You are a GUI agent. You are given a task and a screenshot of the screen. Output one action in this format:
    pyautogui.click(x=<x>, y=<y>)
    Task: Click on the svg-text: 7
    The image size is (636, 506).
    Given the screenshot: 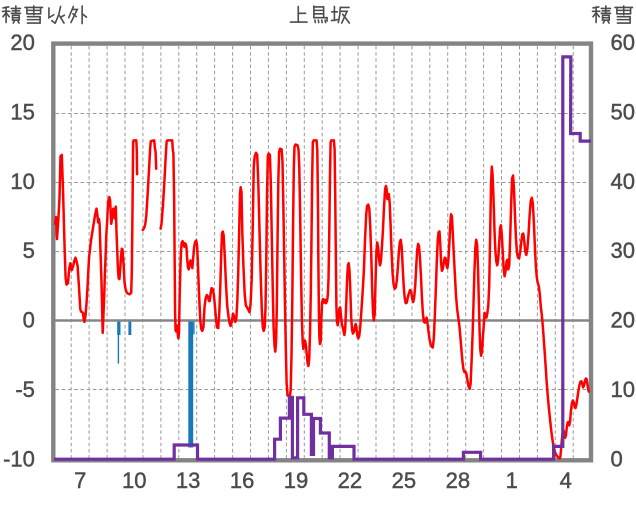 What is the action you would take?
    pyautogui.click(x=80, y=480)
    